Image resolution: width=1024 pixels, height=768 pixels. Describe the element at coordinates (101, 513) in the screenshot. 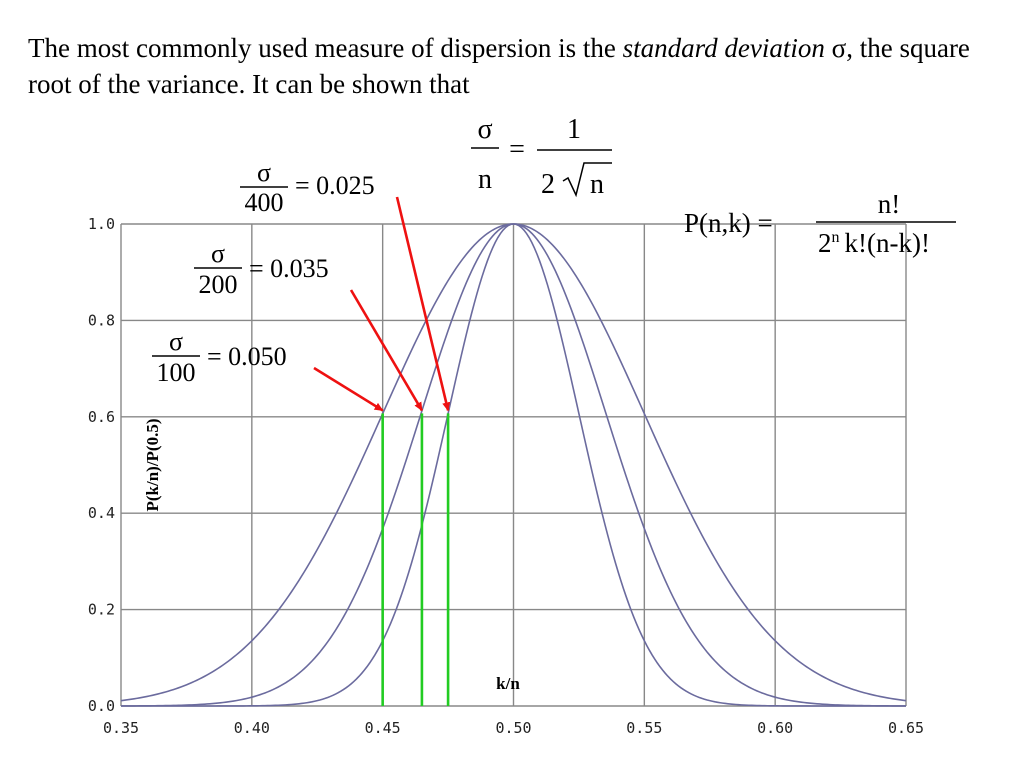

I see `y-tick-label-2: 0.4` at that location.